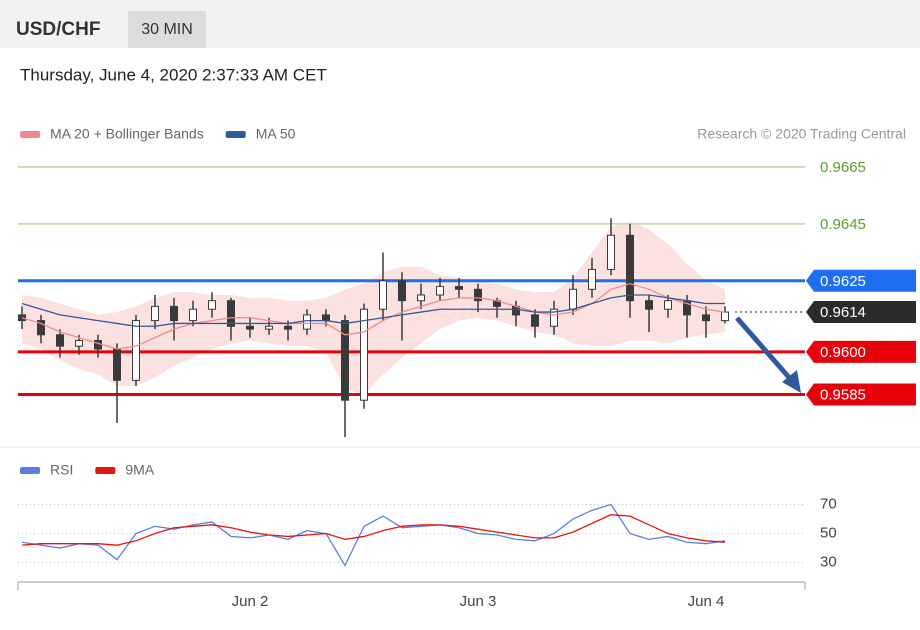  Describe the element at coordinates (765, 350) in the screenshot. I see `forecast-arrow` at that location.